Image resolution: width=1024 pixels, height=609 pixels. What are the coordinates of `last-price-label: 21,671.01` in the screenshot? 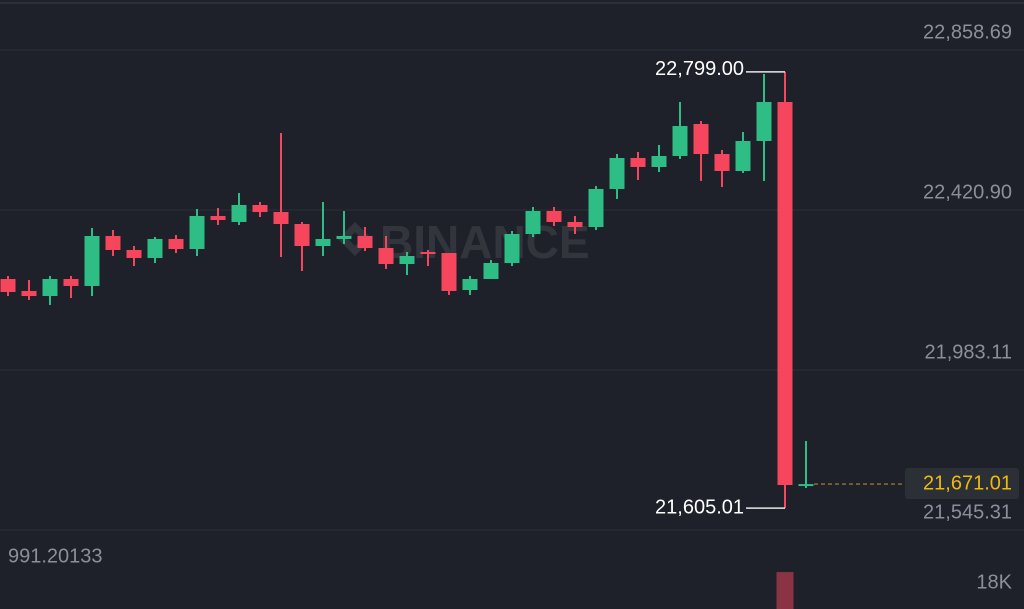 It's located at (967, 483).